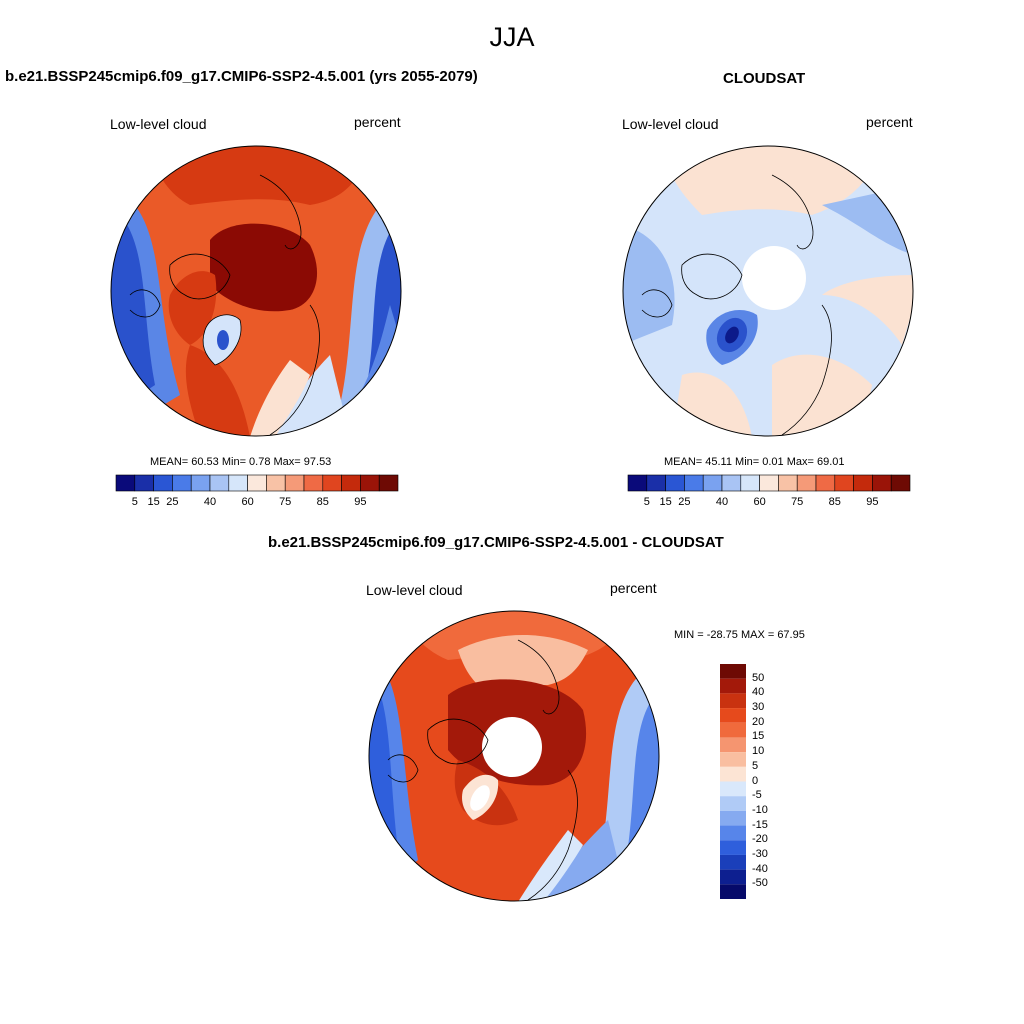 Image resolution: width=1024 pixels, height=1024 pixels. Describe the element at coordinates (889, 122) in the screenshot. I see `panel-2-units-label: percent` at that location.